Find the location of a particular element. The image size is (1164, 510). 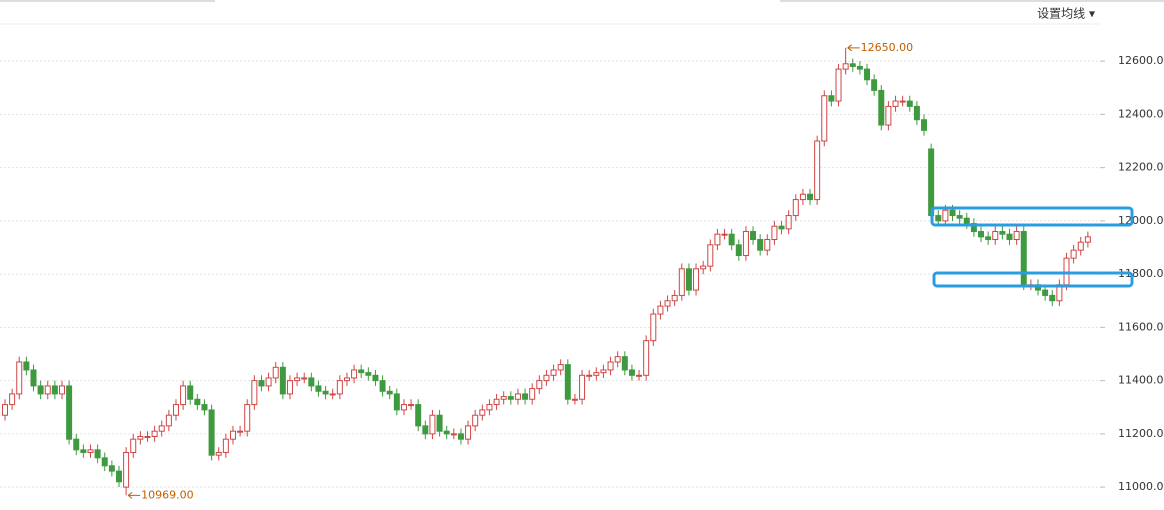

y-tick-label: 11000.0 is located at coordinates (1141, 486).